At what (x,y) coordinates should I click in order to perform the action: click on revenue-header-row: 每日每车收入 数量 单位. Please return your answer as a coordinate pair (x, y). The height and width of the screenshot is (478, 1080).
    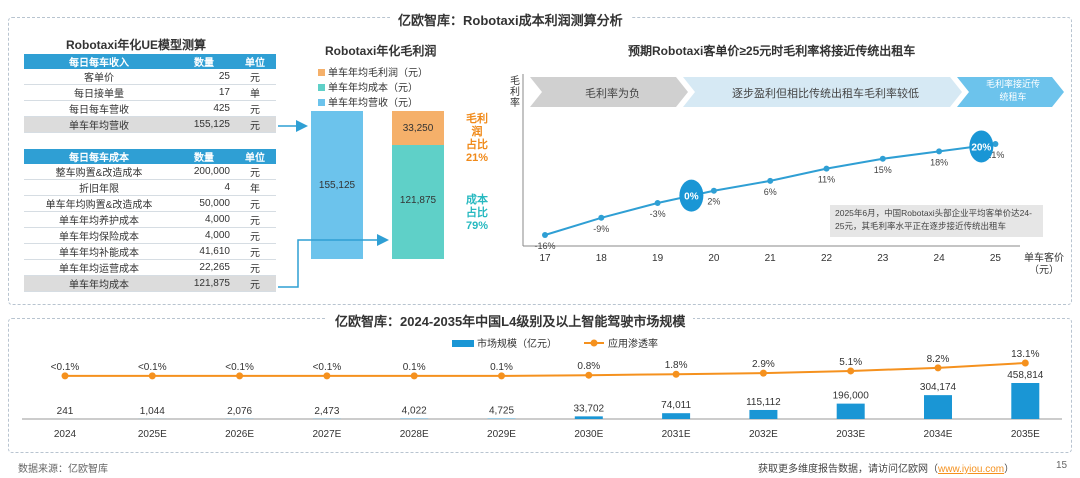
    Looking at the image, I should click on (150, 61).